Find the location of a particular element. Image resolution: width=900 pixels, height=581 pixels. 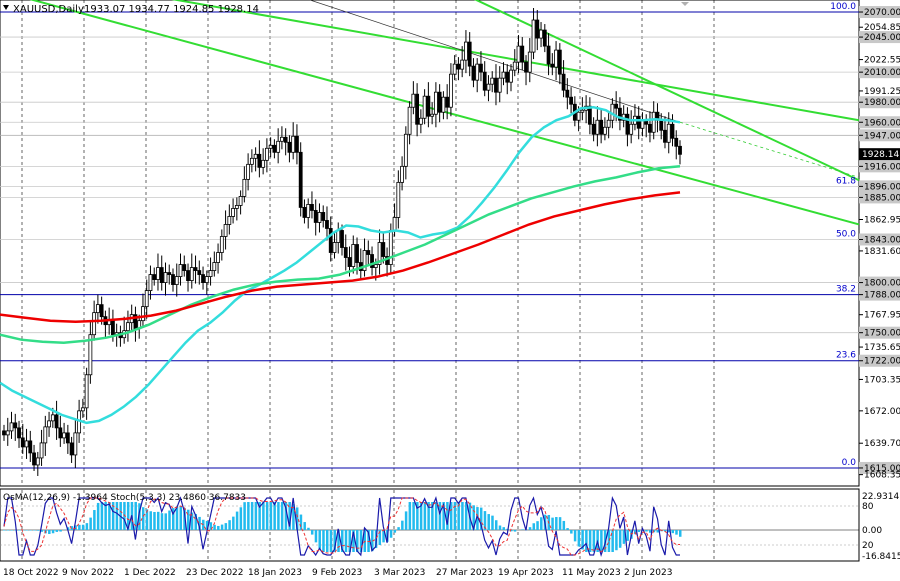

price-tick-label: 1843.00 is located at coordinates (882, 240).